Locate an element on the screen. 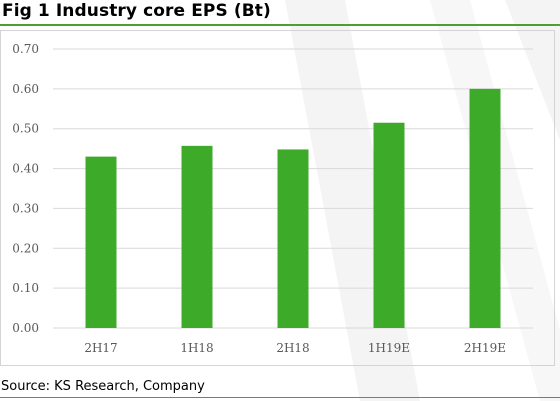  bar-1h19e is located at coordinates (389, 225).